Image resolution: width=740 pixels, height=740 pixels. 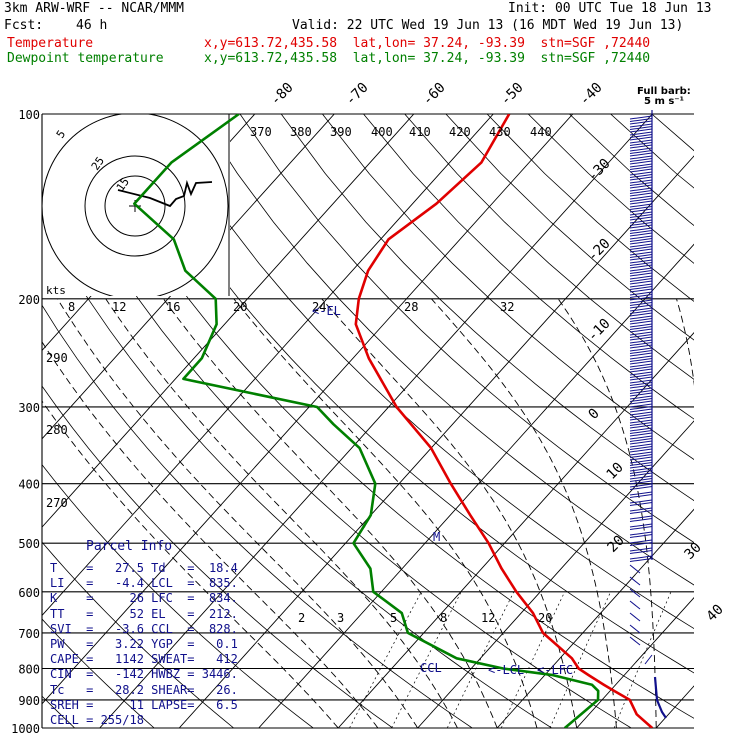 I want to click on isotherm-label: -60, so click(x=434, y=94).